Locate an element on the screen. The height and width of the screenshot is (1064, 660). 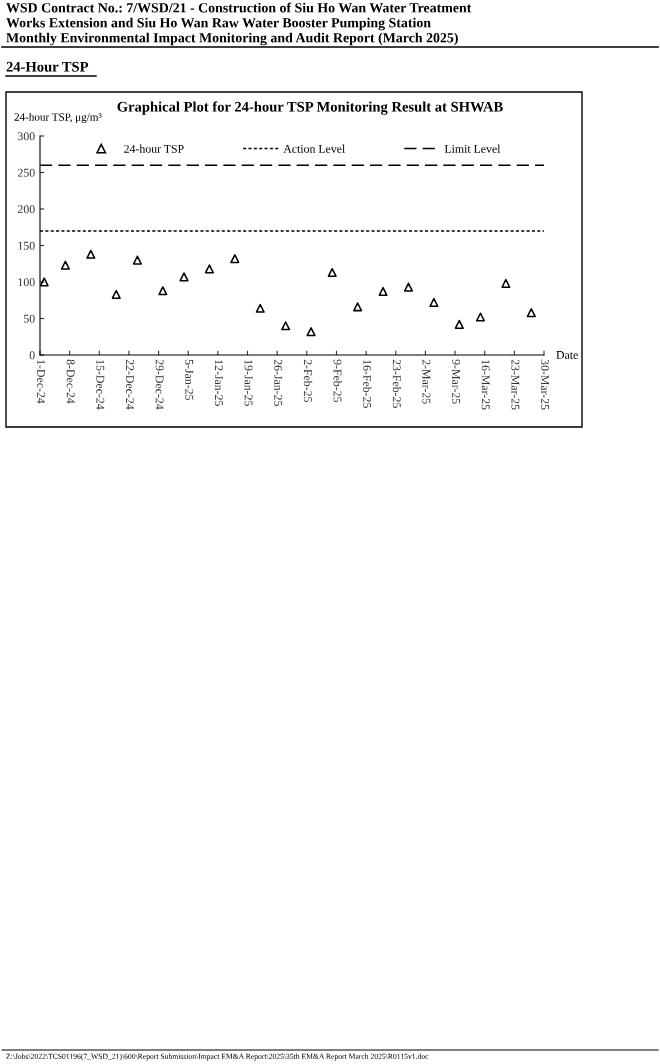
chart-title: Graphical Plot for 24-hour TSP Monitoring Result at SHWAB is located at coordinates (310, 108).